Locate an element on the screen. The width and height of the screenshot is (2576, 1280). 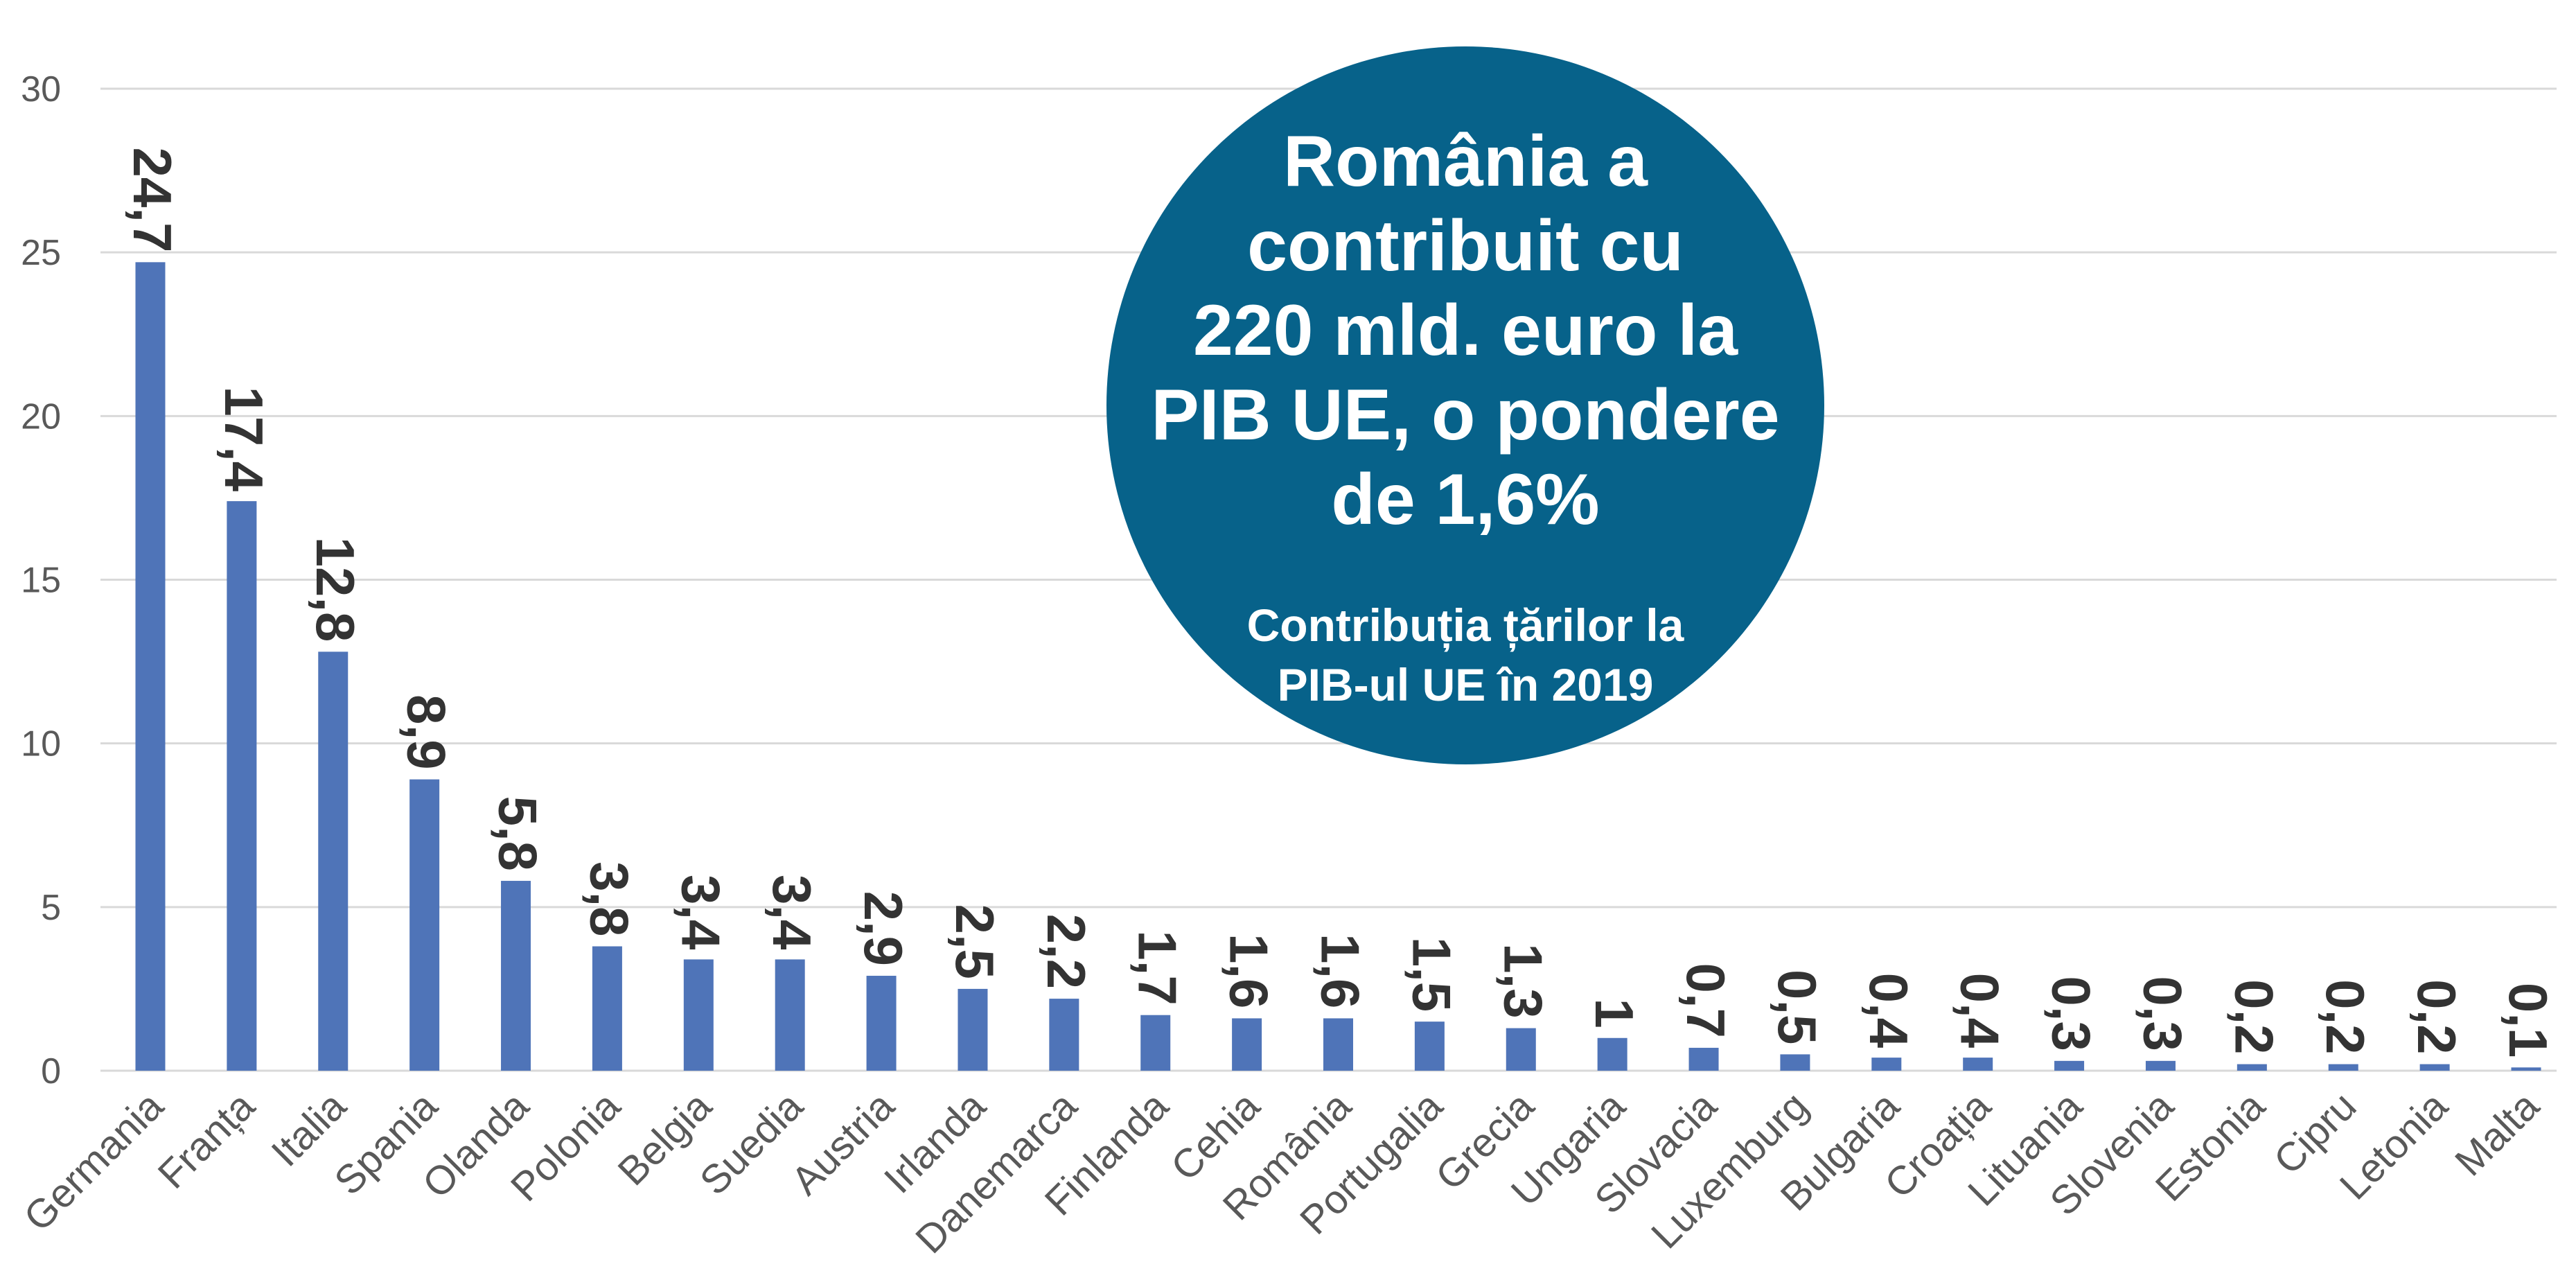
data-label: 24,7 is located at coordinates (152, 200).